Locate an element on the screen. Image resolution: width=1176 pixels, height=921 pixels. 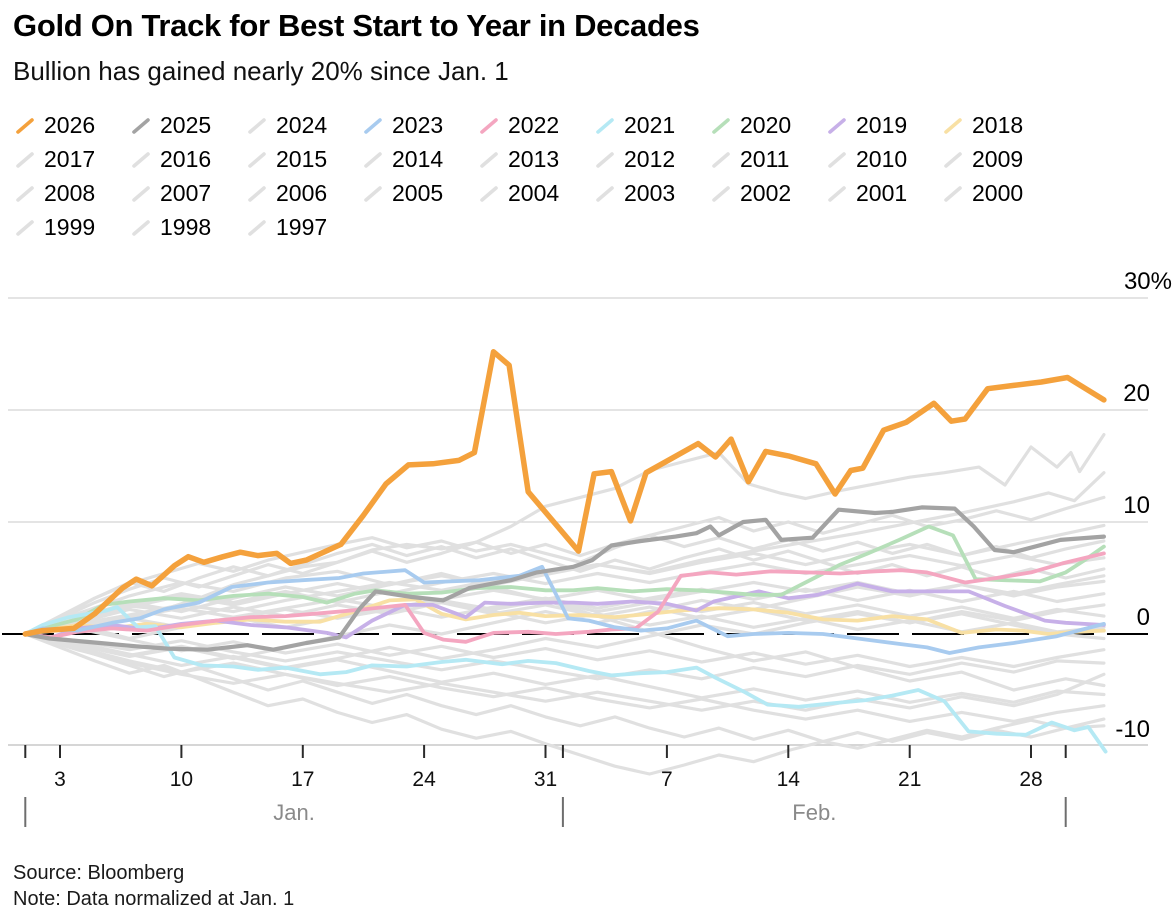
series-line-1998 is located at coordinates (564, 672).